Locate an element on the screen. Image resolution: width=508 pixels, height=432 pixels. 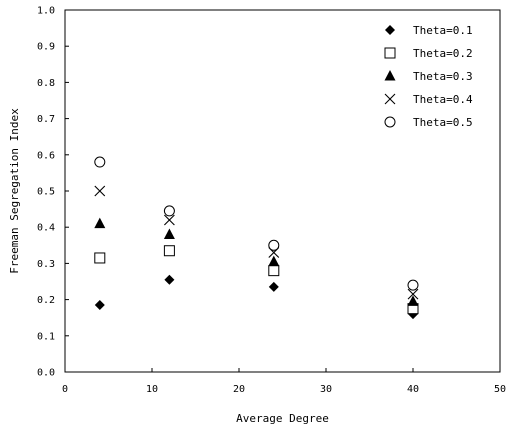
x-tick-label: 30 is located at coordinates (326, 389).